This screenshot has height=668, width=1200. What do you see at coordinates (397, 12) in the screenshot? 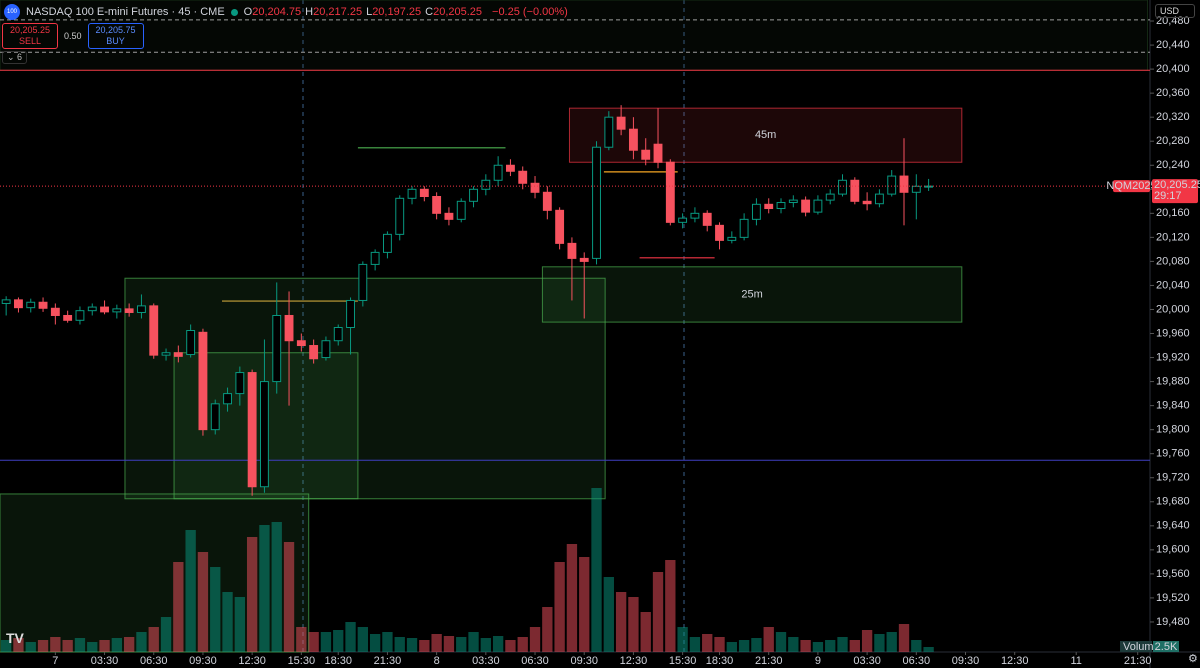
I see `ohlc-value: 20,197.25` at bounding box center [397, 12].